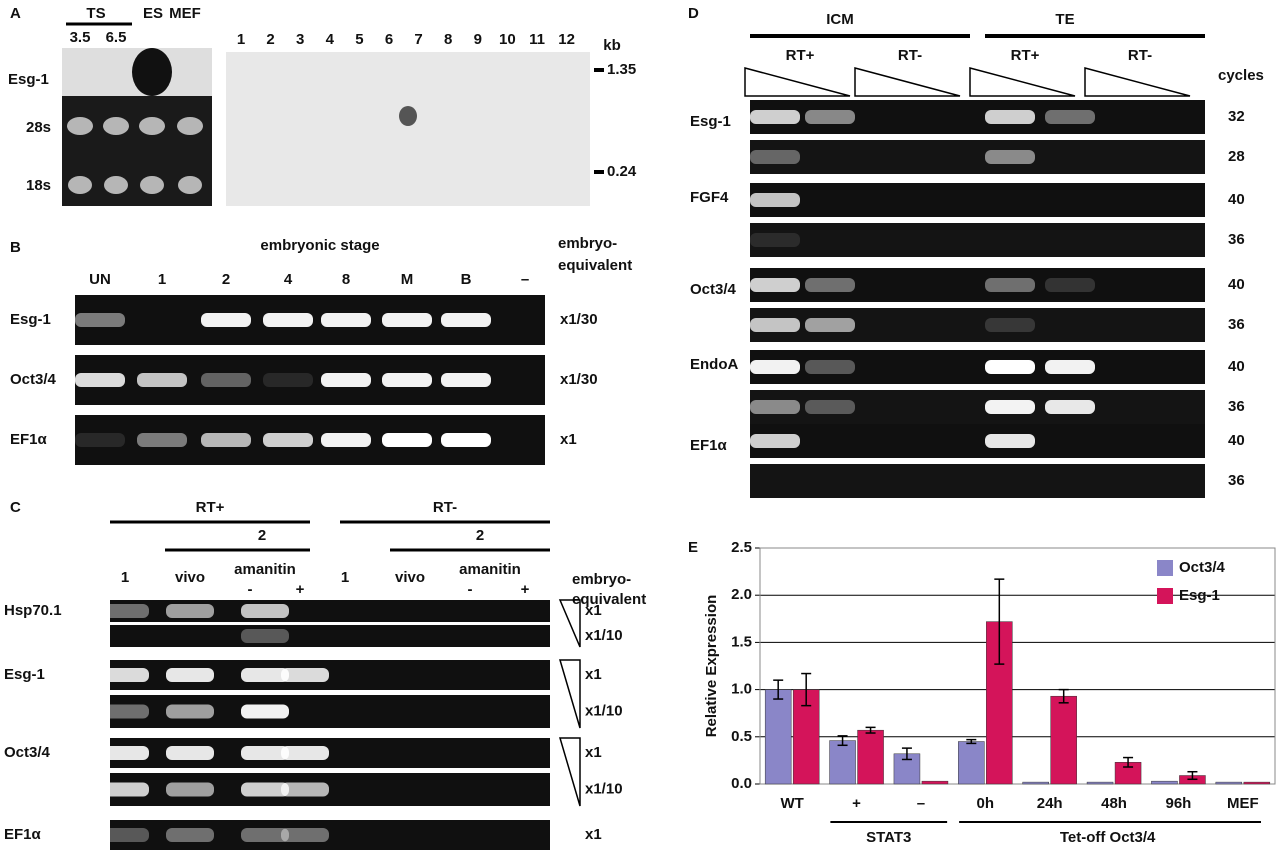 The width and height of the screenshot is (1280, 855). Describe the element at coordinates (566, 39) in the screenshot. I see `lane-label: 12` at that location.